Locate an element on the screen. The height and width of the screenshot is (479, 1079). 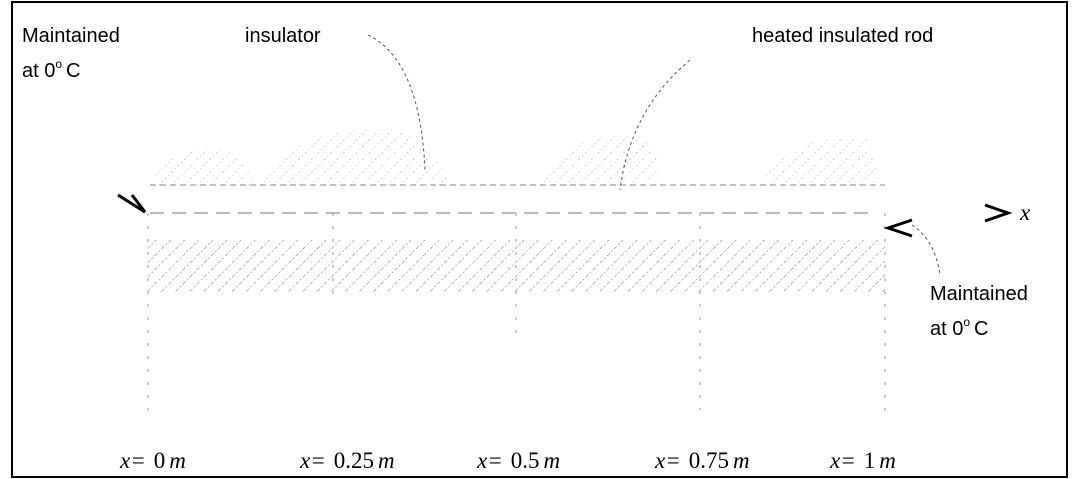
position-labels: x= 0 m x= 0.25 m x= 0.5 m x= 0.75 m x= 1 m is located at coordinates (507, 460).